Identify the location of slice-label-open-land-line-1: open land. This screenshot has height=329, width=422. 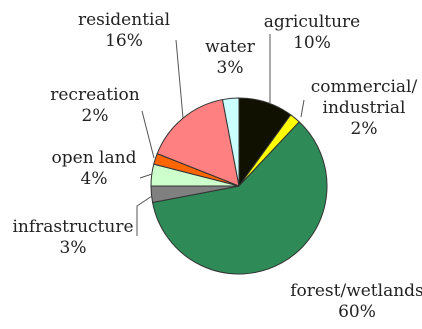
(94, 158).